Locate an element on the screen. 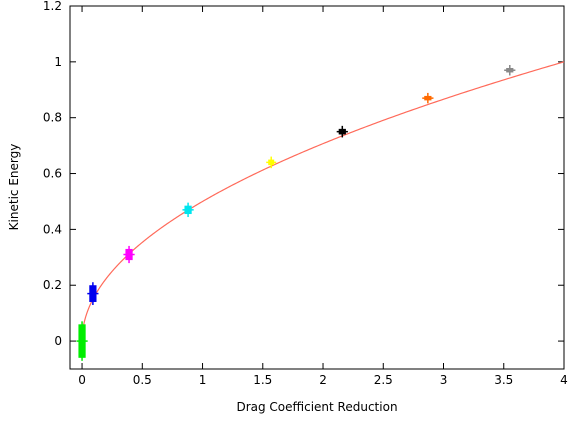 The height and width of the screenshot is (421, 568). x-tick-label: 4 is located at coordinates (564, 380).